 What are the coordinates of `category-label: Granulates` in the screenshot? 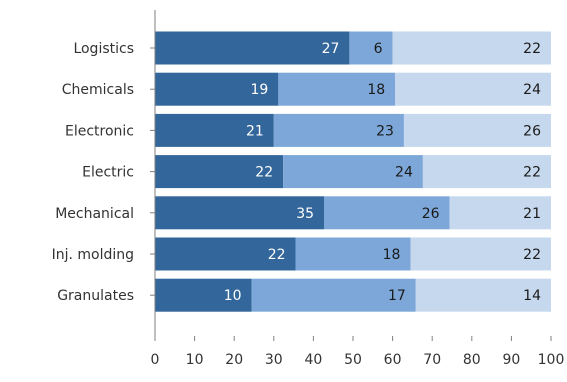 It's located at (95, 296).